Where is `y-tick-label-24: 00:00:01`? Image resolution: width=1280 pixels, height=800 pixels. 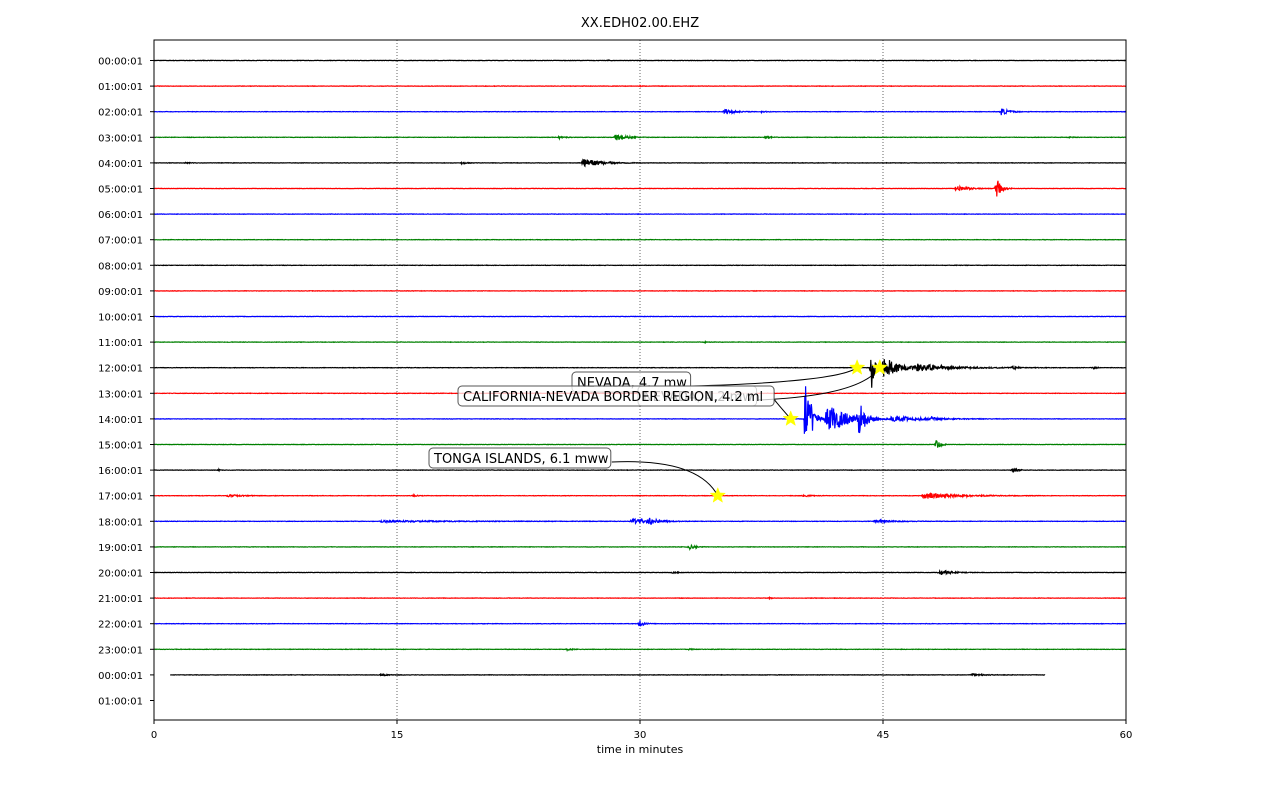 y-tick-label-24: 00:00:01 is located at coordinates (120, 676).